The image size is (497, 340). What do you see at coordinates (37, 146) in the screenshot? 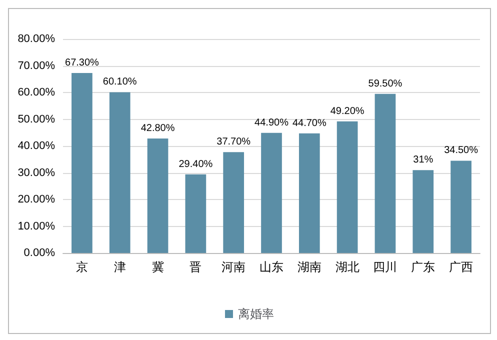
I see `y-tick-label: 40.00%` at bounding box center [37, 146].